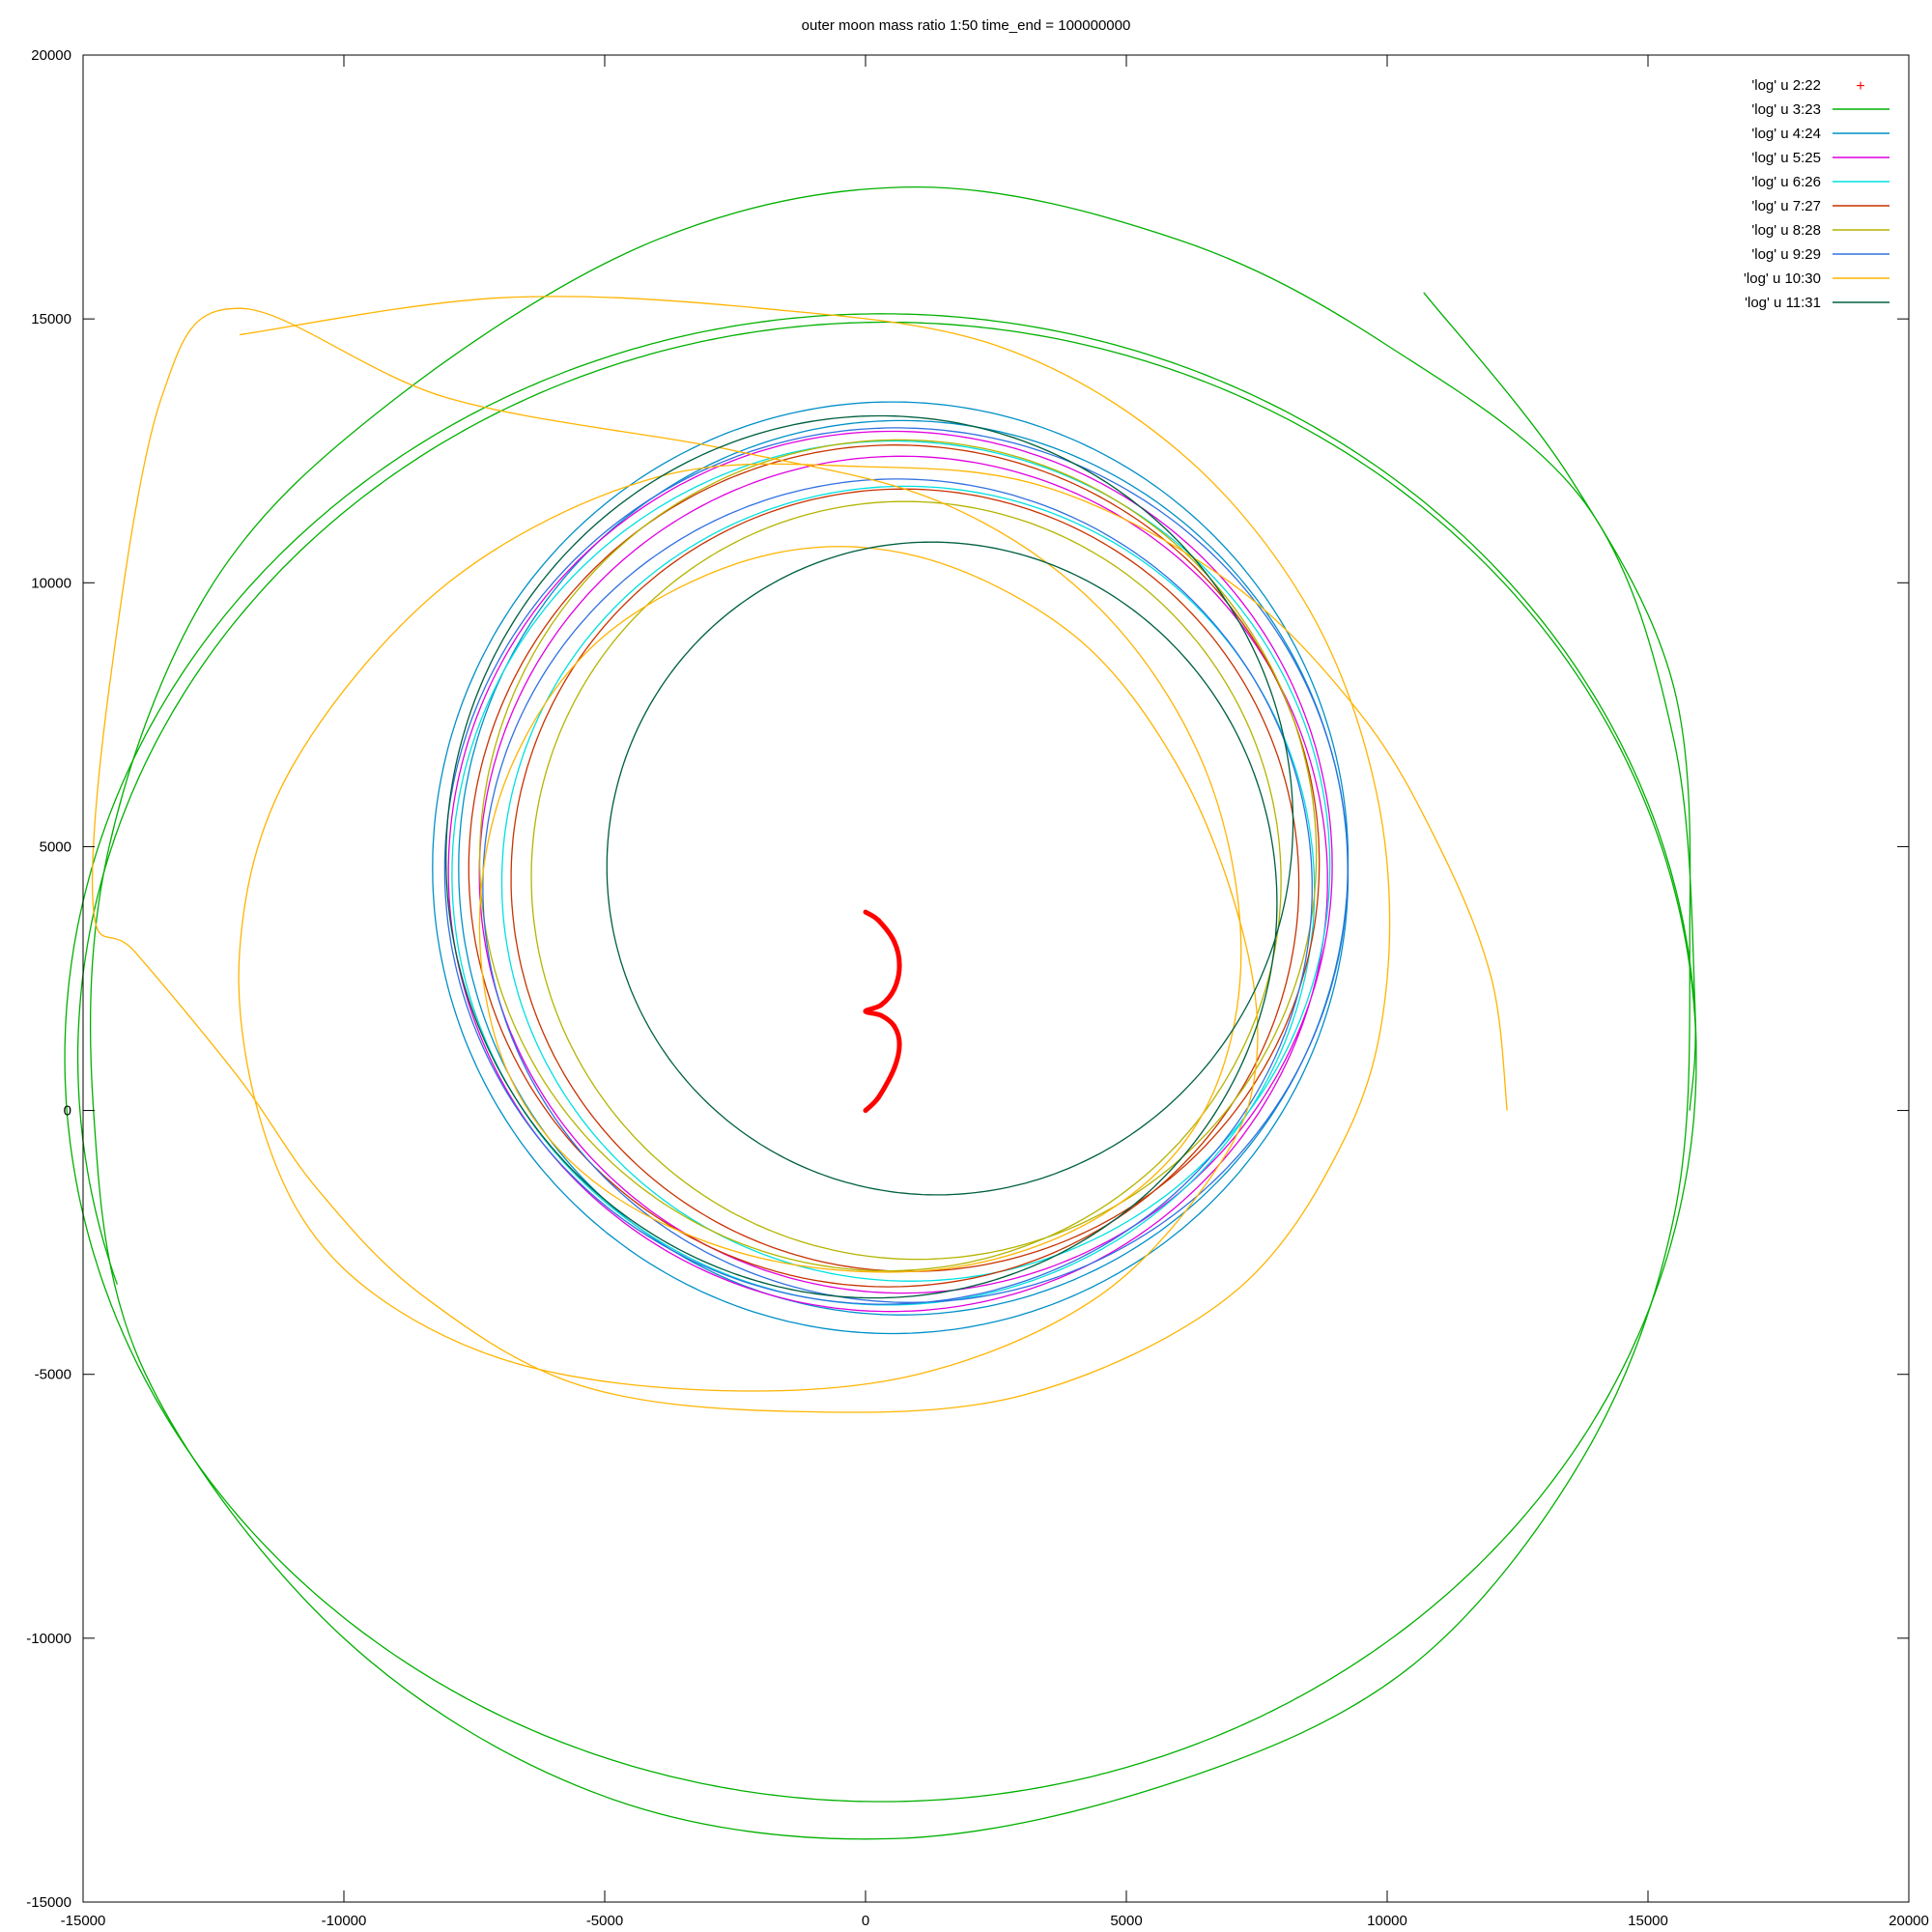 The image size is (1932, 1932). I want to click on legend-label: 'log' u 4:24, so click(1786, 134).